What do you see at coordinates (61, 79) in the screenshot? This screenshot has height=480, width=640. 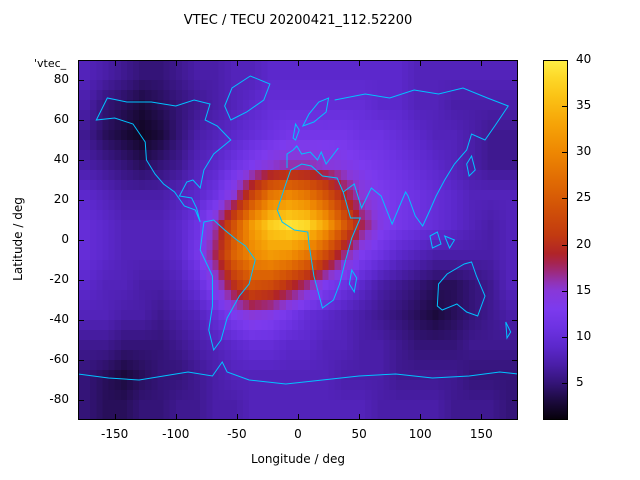 I see `y-tick-label: 80` at bounding box center [61, 79].